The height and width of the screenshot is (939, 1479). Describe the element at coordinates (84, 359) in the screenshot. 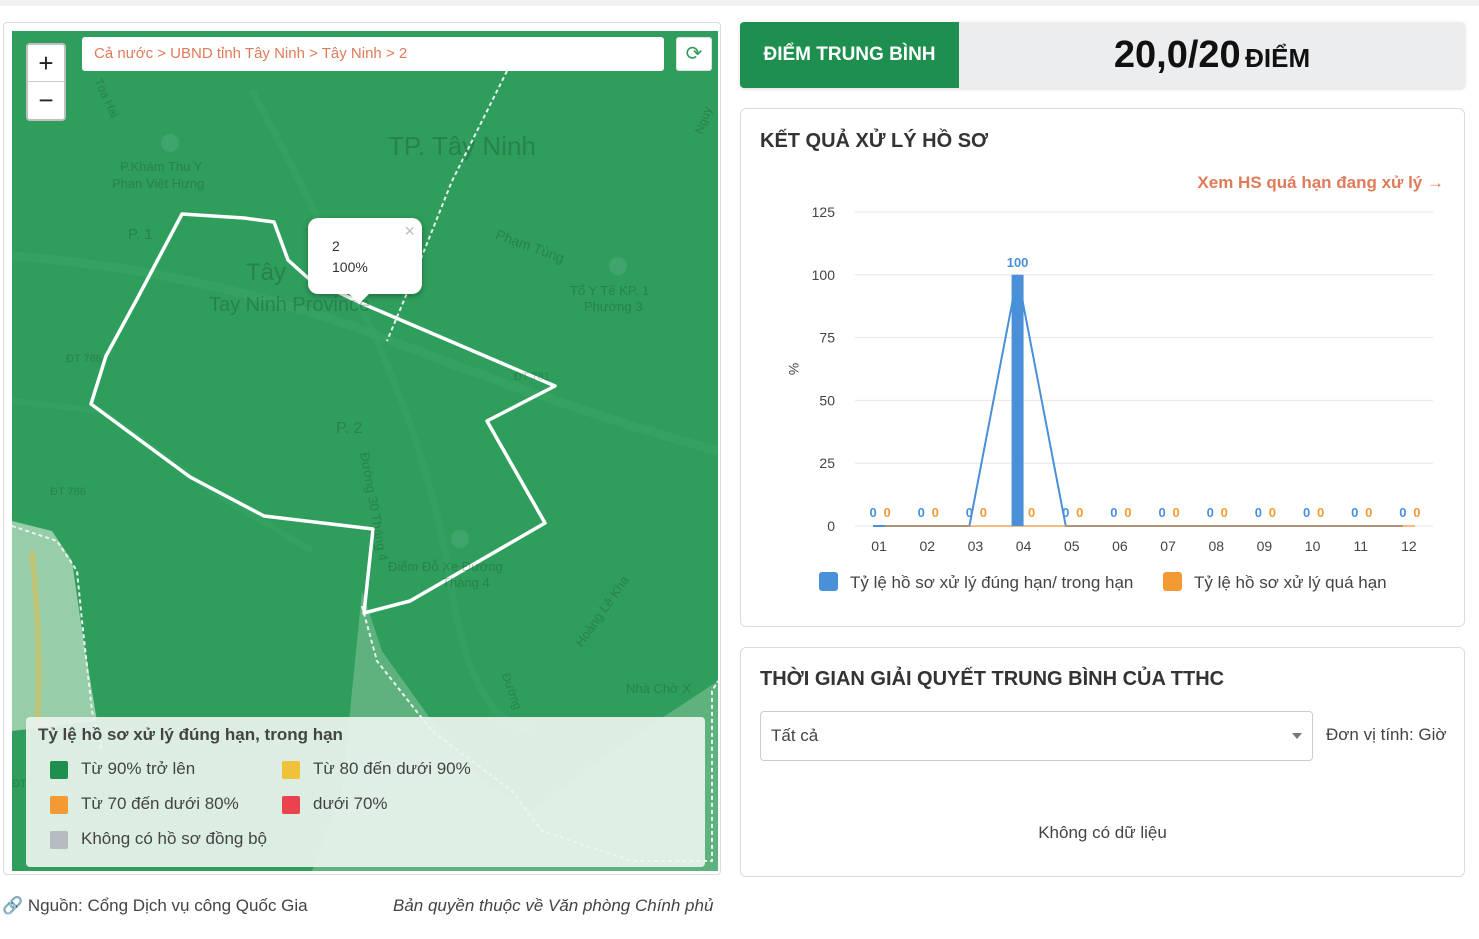

I see `map-label-dt786-a: ĐT 786` at that location.